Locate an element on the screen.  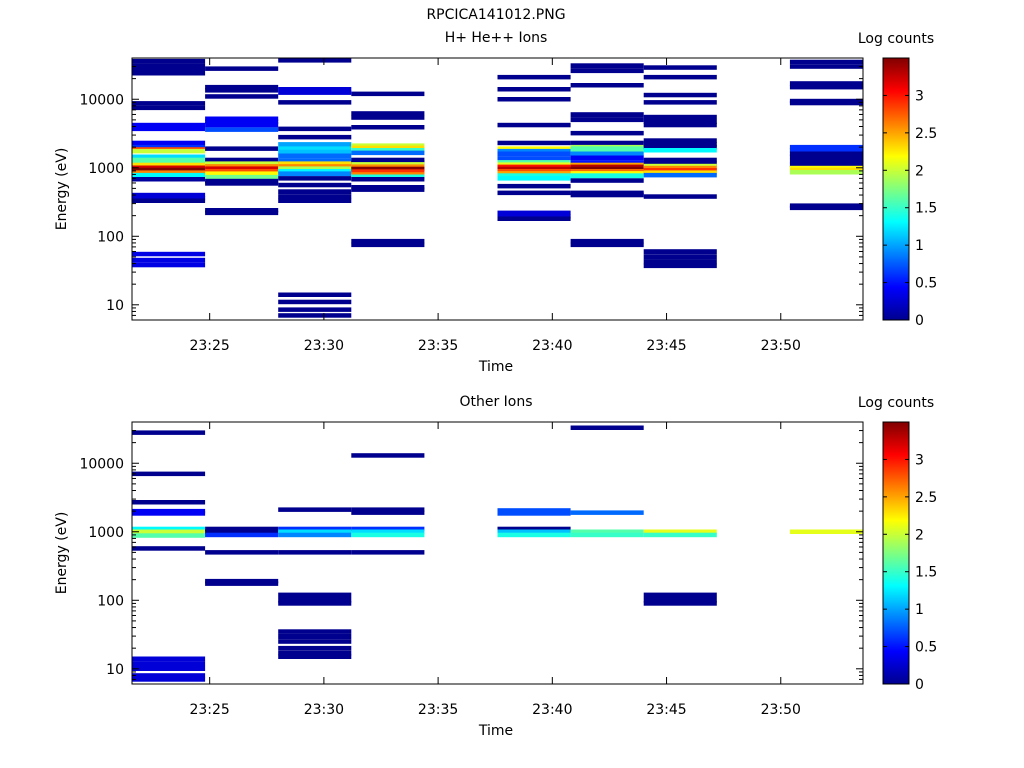
colorbar-label: Log counts is located at coordinates (896, 39).